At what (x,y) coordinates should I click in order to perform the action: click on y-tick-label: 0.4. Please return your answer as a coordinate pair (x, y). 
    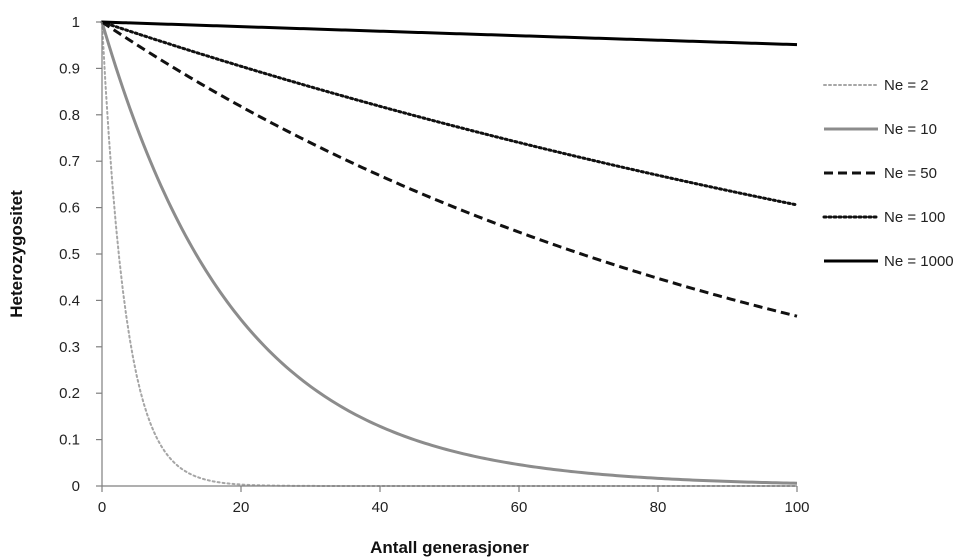
    Looking at the image, I should click on (69, 300).